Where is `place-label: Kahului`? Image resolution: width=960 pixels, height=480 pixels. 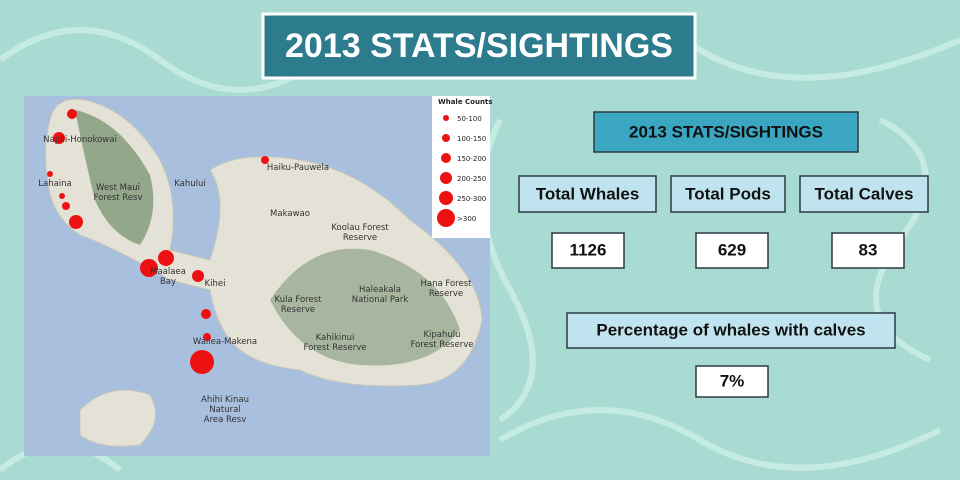 place-label: Kahului is located at coordinates (190, 184).